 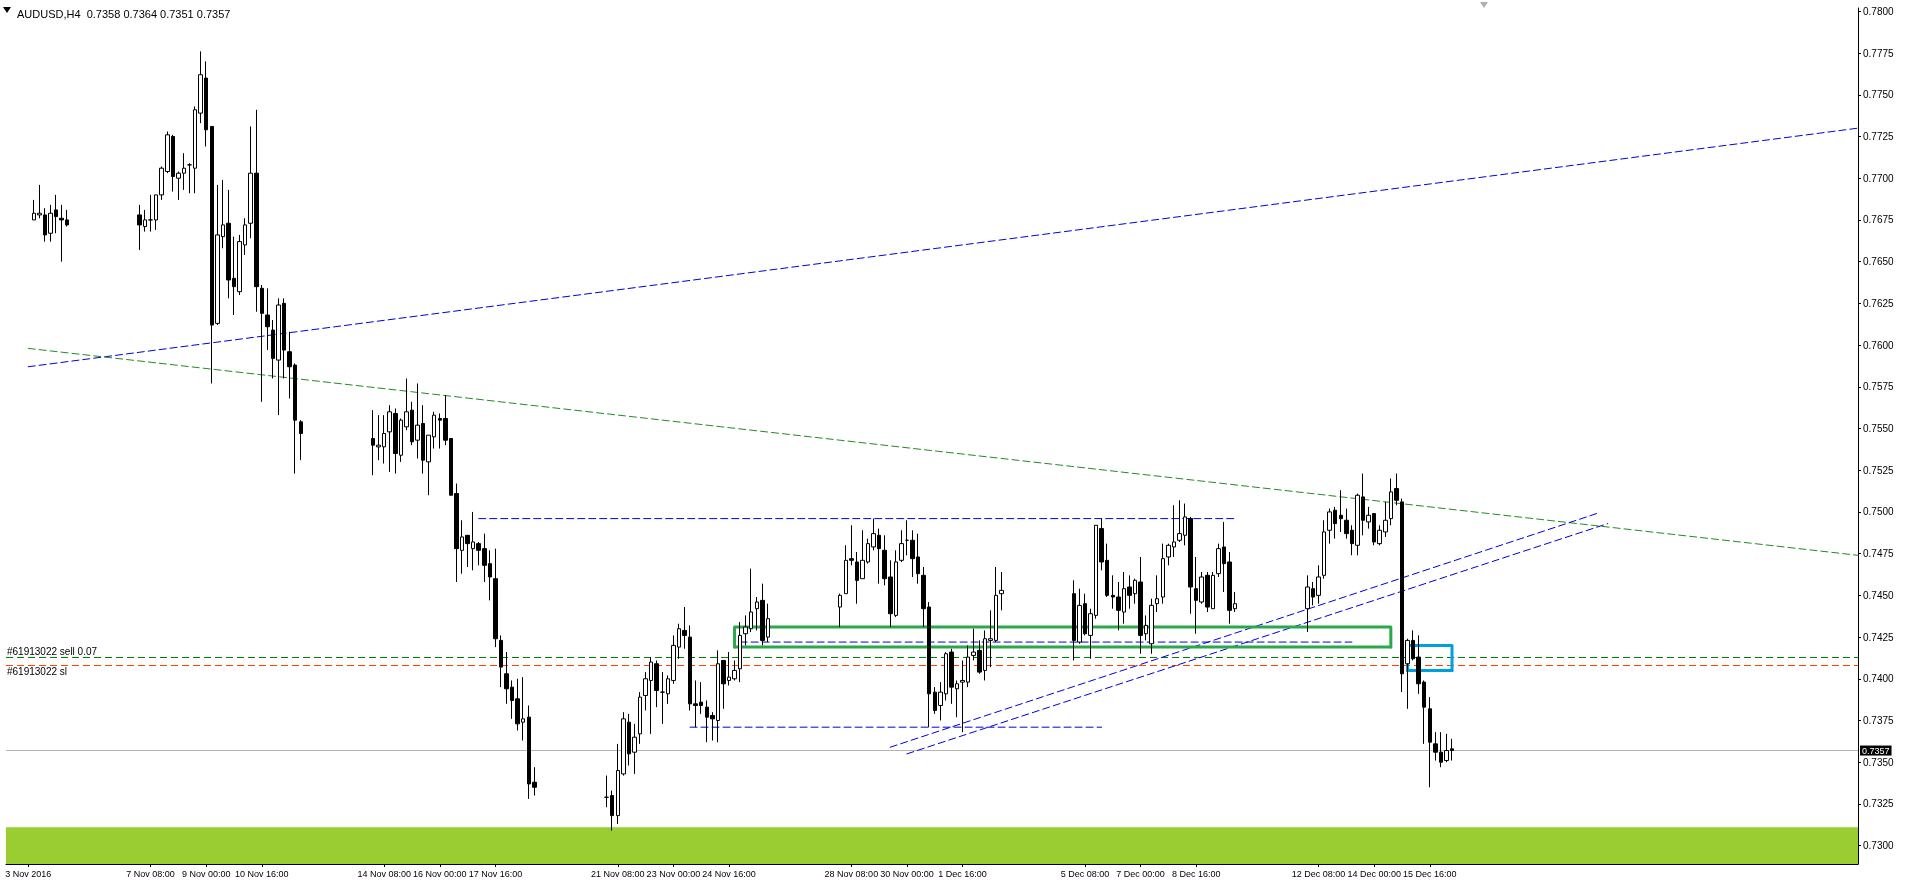 I want to click on x-tick-label: 12 Dec 08:00, so click(x=1318, y=873).